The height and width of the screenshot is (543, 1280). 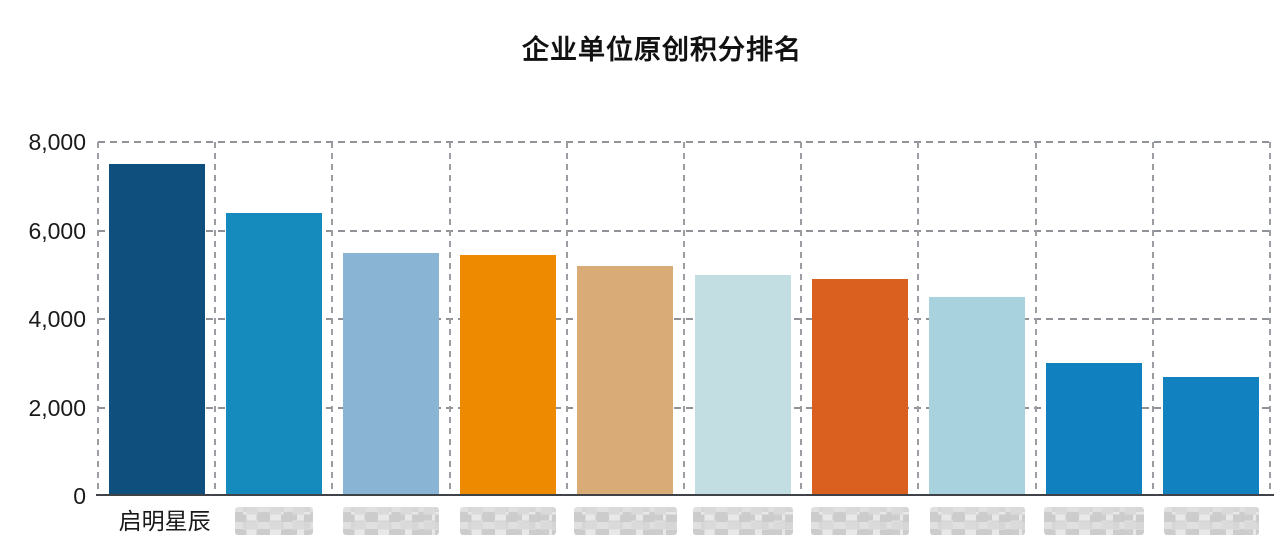 What do you see at coordinates (164, 521) in the screenshot?
I see `x-axis-label: 启明星辰` at bounding box center [164, 521].